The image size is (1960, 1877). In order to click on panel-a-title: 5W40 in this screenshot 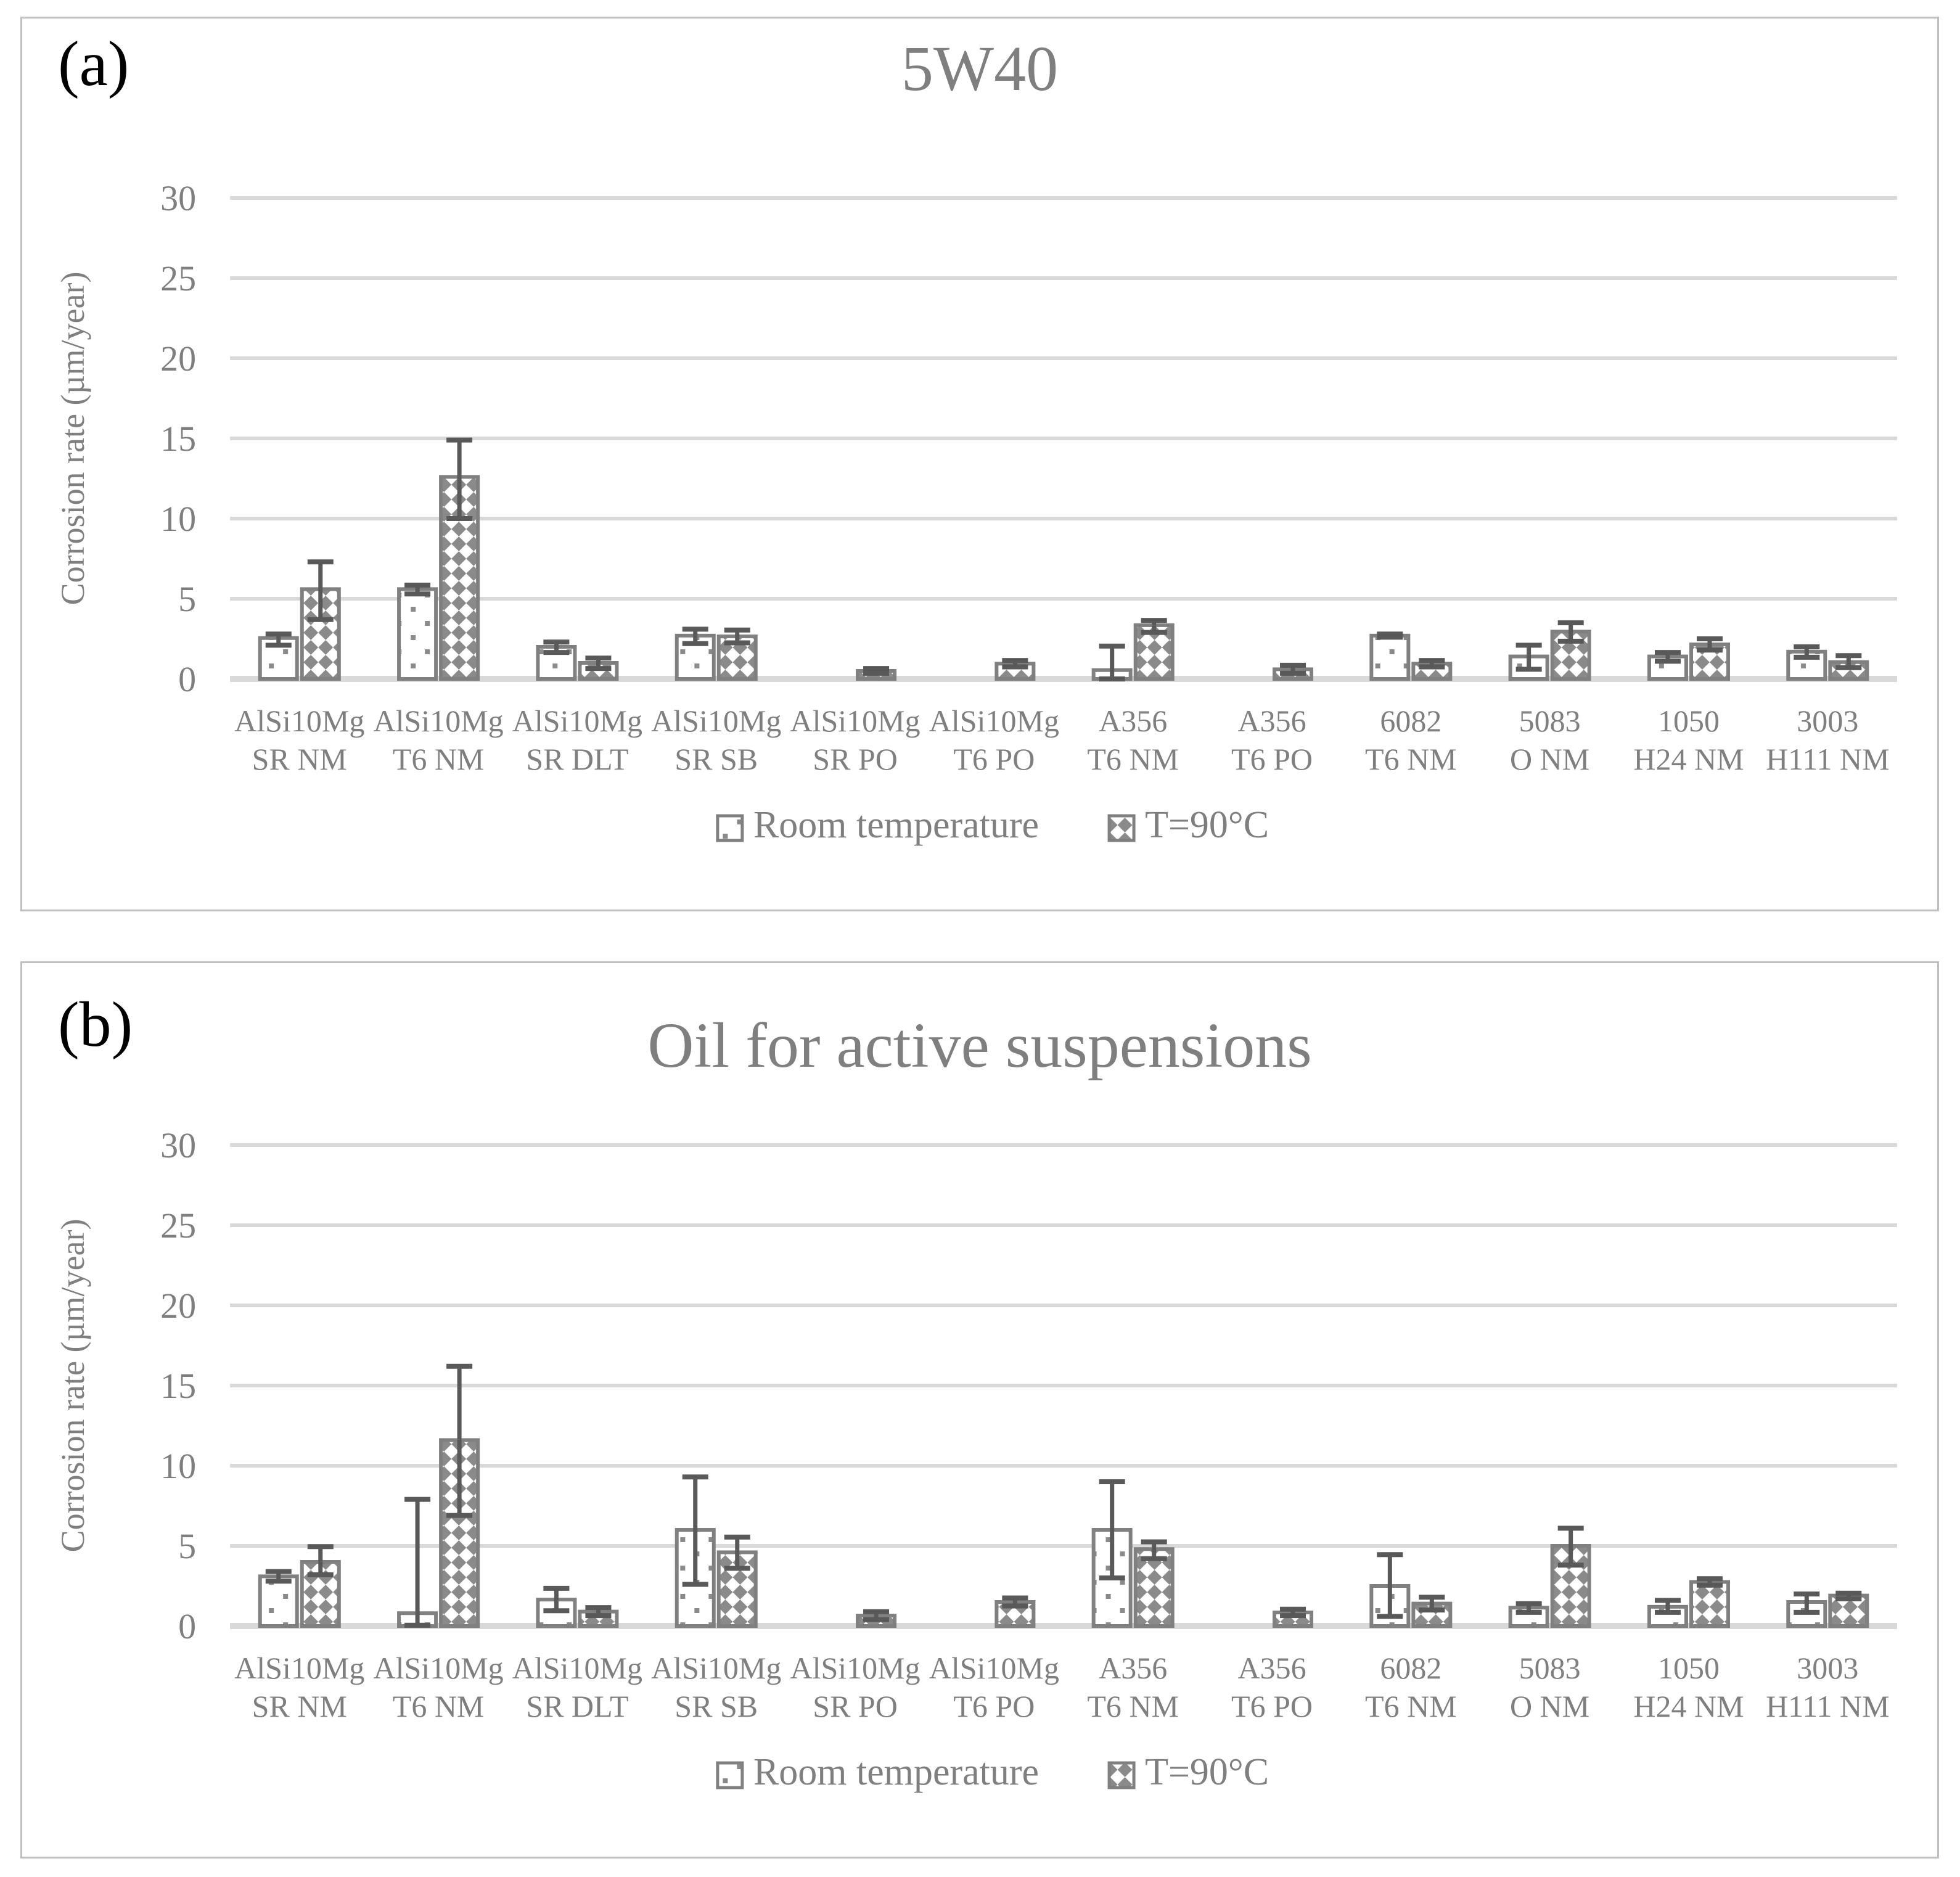, I will do `click(980, 68)`.